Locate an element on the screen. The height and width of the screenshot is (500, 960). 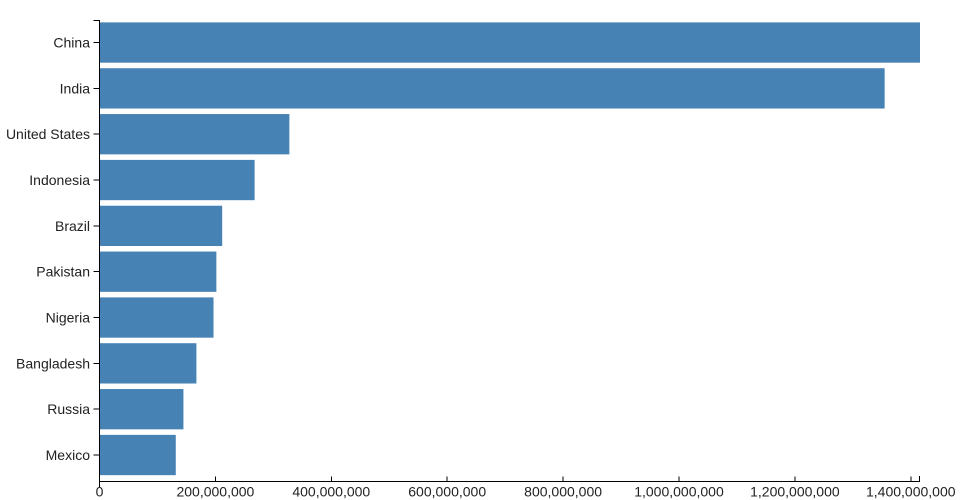
x-tick-label: 600,000,000 is located at coordinates (447, 492).